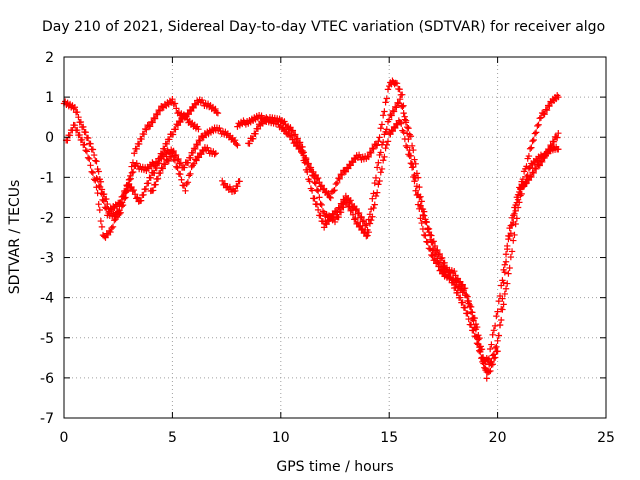  Describe the element at coordinates (47, 339) in the screenshot. I see `y-tick-label: -5` at that location.